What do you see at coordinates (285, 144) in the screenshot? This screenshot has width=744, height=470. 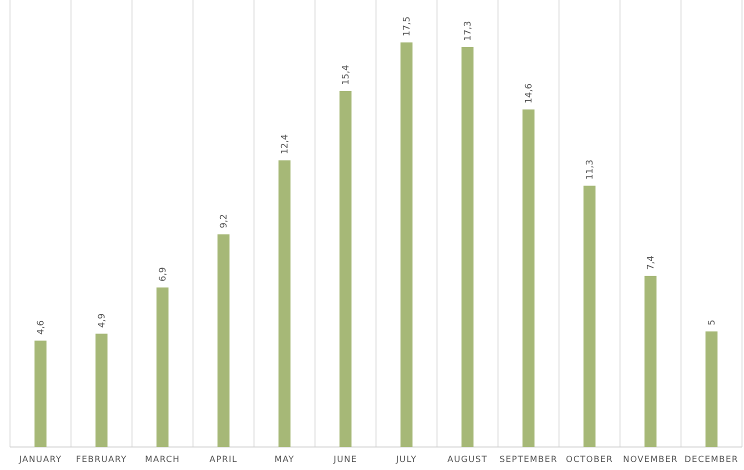 I see `data-label: 12,4` at bounding box center [285, 144].